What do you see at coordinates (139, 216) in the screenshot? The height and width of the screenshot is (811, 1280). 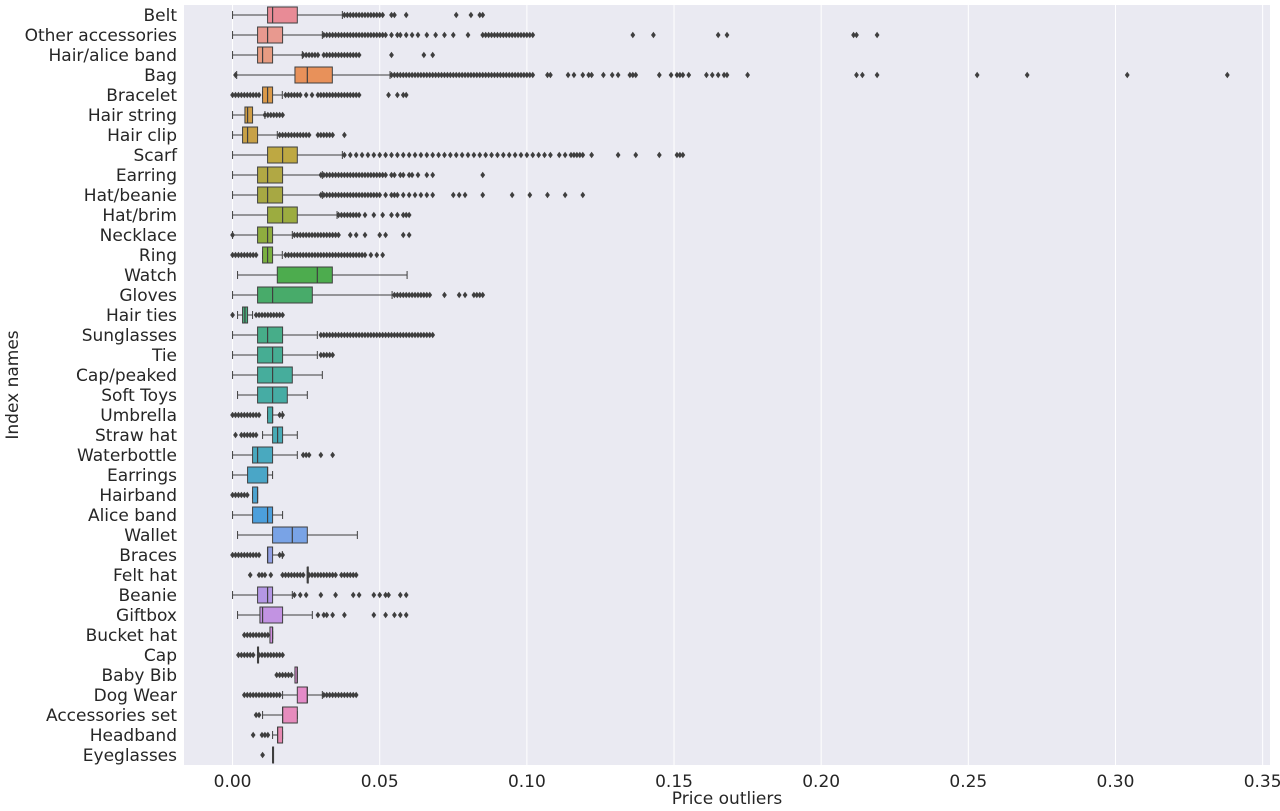 I see `y-tick-label: Hat/brim` at bounding box center [139, 216].